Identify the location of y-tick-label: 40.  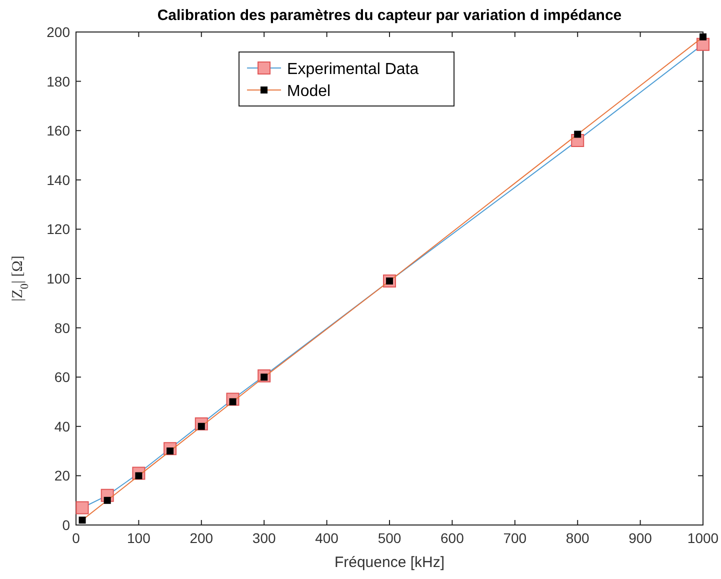
(62, 426).